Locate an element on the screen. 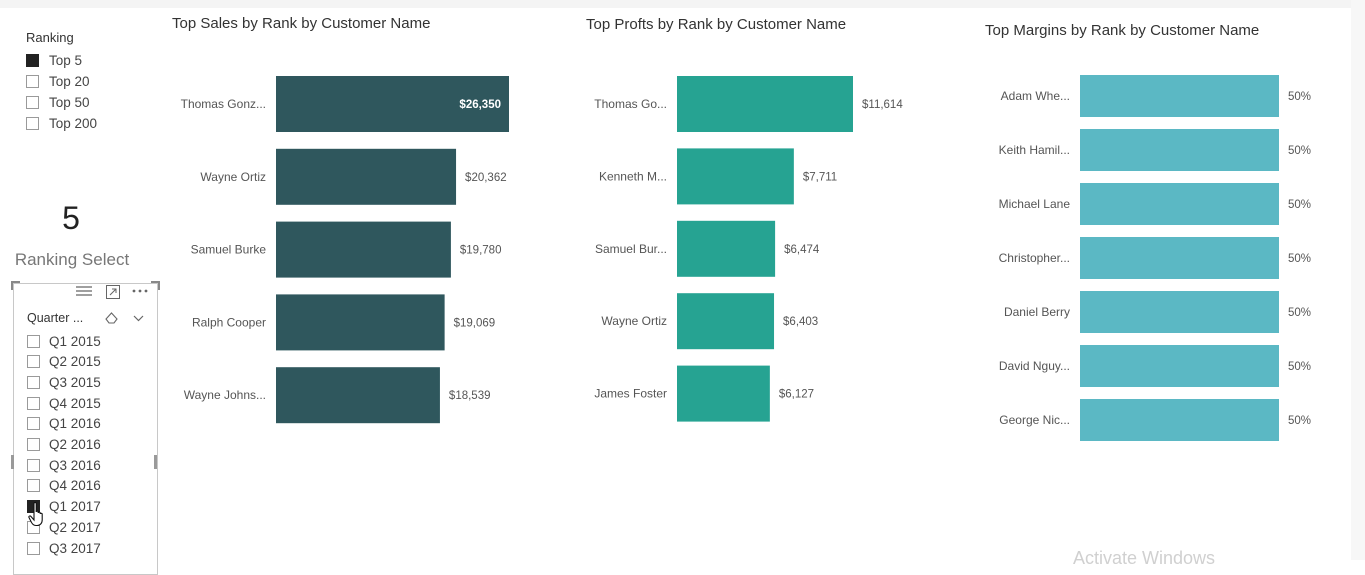 The width and height of the screenshot is (1365, 575). quarter-option: Q2 2016 is located at coordinates (64, 445).